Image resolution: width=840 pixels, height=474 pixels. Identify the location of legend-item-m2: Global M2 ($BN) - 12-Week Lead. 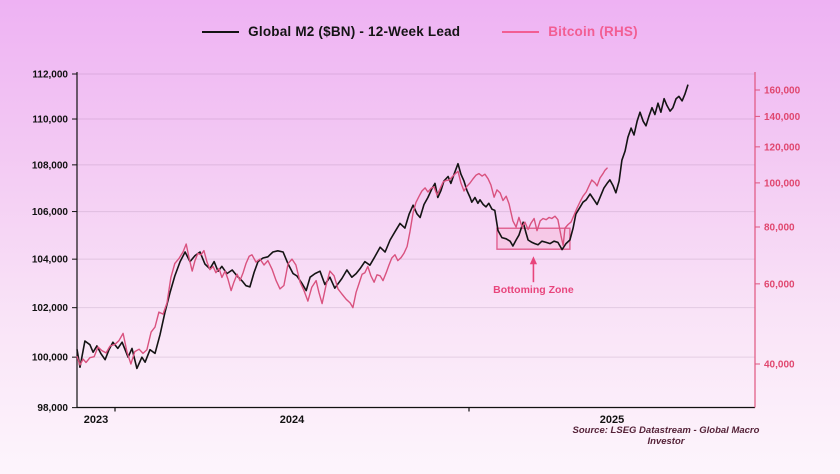
(331, 31).